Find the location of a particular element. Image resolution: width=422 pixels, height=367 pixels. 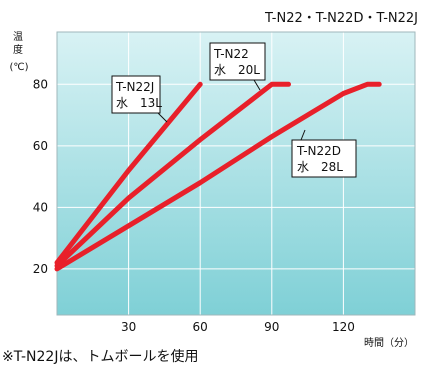

callout-box-t-n22 is located at coordinates (237, 61).